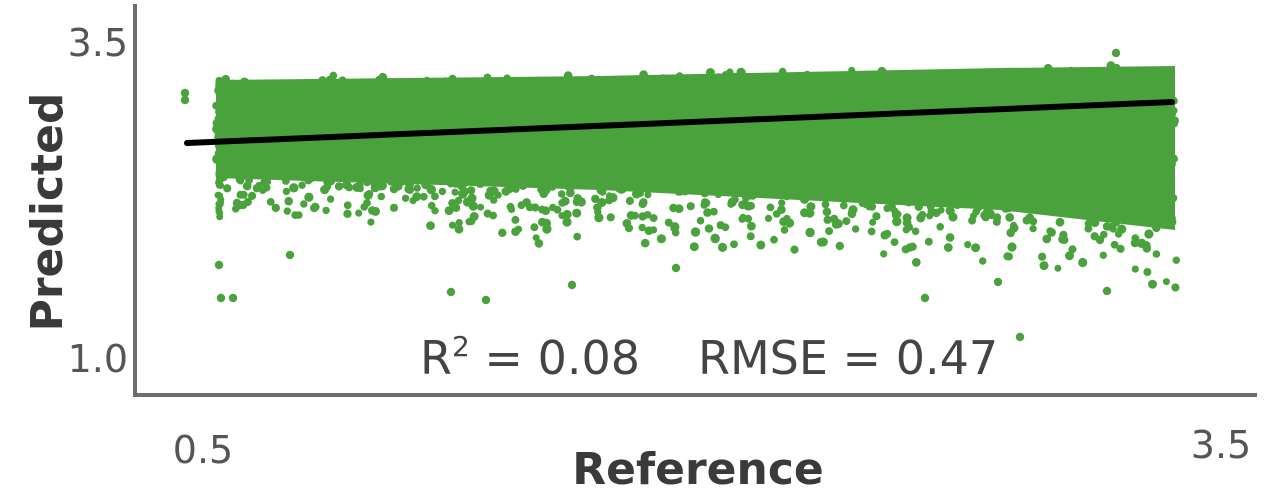 The height and width of the screenshot is (498, 1281). Describe the element at coordinates (530, 357) in the screenshot. I see `r-squared-annotation: R2 = 0.08` at that location.